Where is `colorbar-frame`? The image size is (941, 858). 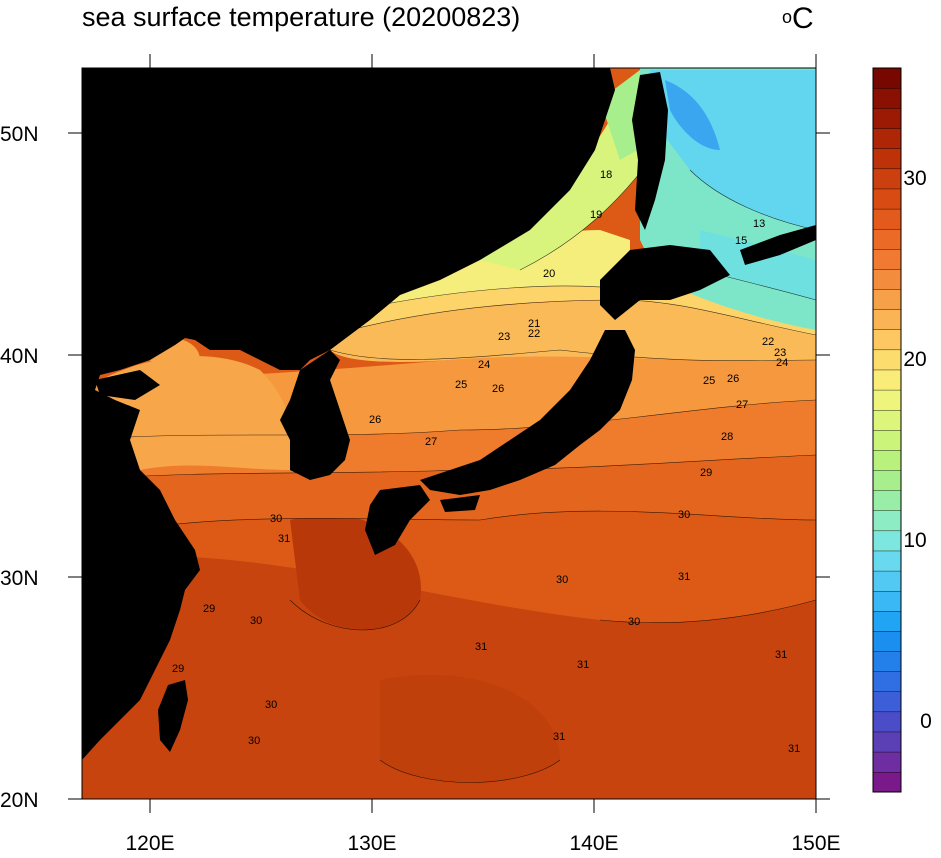
colorbar-frame is located at coordinates (887, 430).